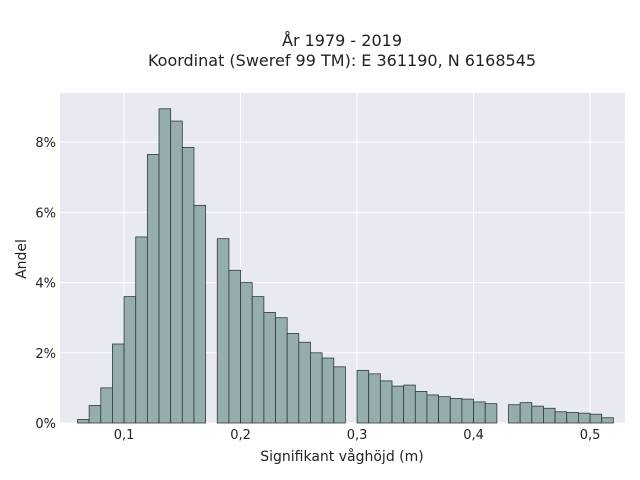 Image resolution: width=640 pixels, height=480 pixels. What do you see at coordinates (590, 435) in the screenshot?
I see `x-tick-label: 0,5` at bounding box center [590, 435].